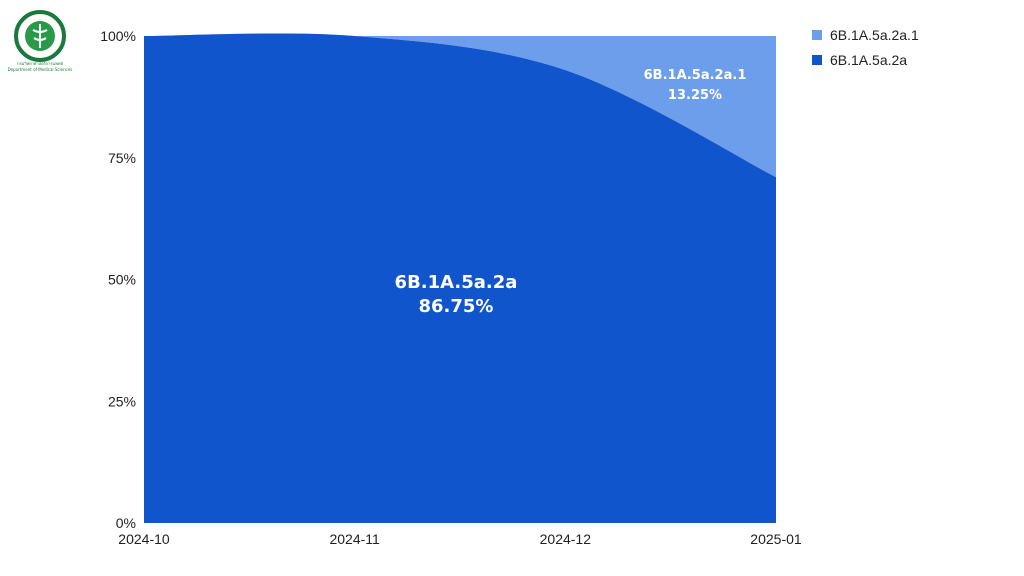 Image resolution: width=1024 pixels, height=576 pixels. I want to click on x-tick-label: 2024-11, so click(354, 539).